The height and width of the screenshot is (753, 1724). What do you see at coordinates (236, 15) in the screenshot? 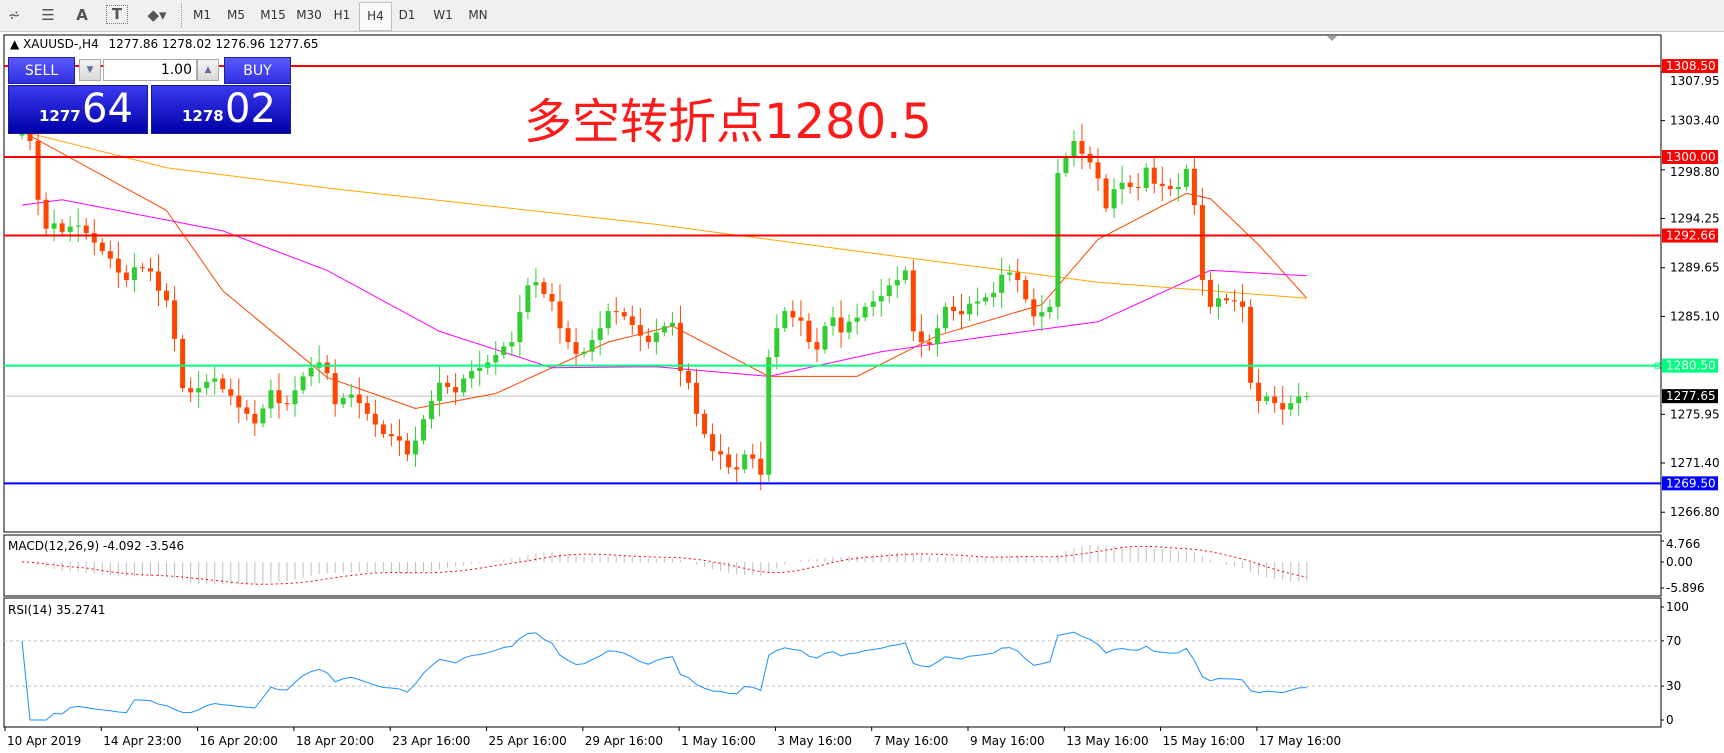
I see `timeframe-m5-button: M5` at bounding box center [236, 15].